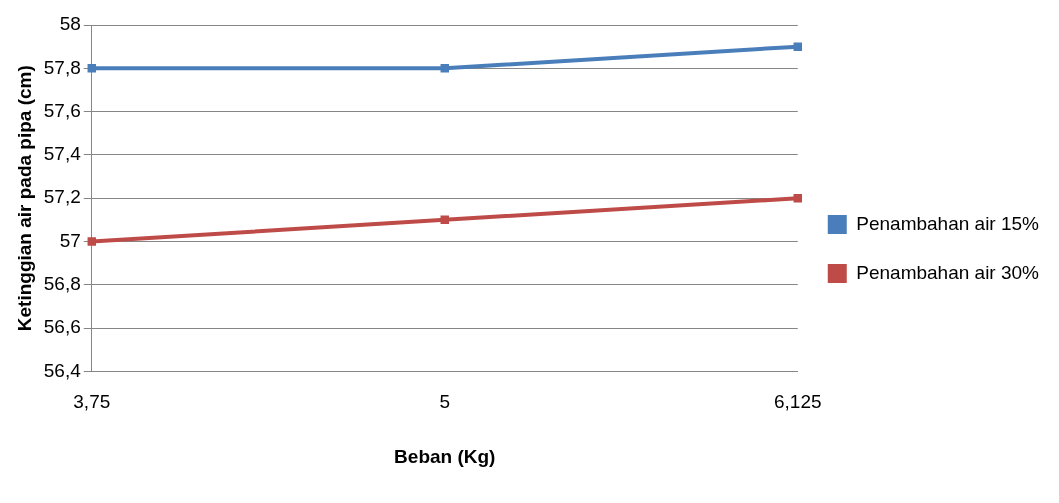 Image resolution: width=1059 pixels, height=503 pixels. What do you see at coordinates (62, 67) in the screenshot?
I see `y-tick-label: 57,8` at bounding box center [62, 67].